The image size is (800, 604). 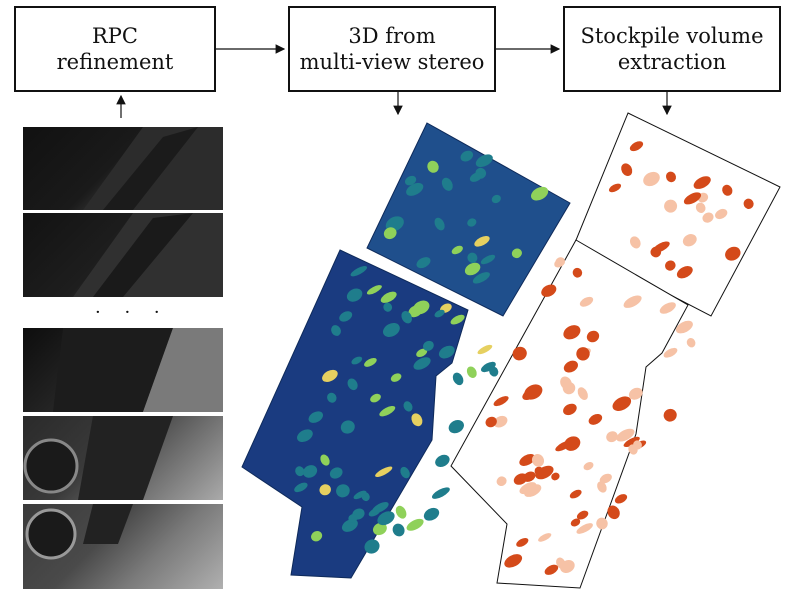 I want to click on rpc-refinement-box: RPC refinement, so click(x=115, y=49).